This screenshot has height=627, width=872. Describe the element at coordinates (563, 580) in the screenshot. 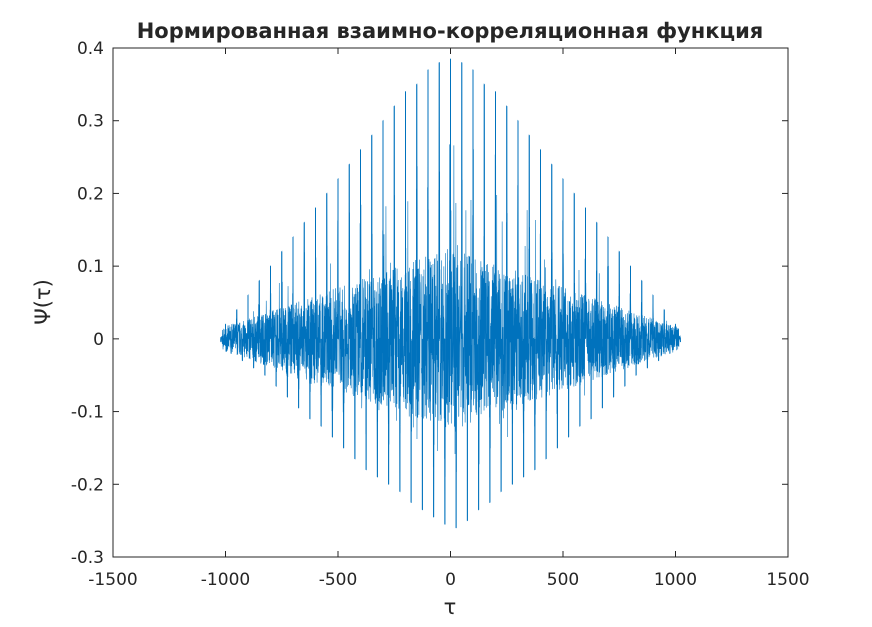

I see `x-tick-label: 500` at that location.